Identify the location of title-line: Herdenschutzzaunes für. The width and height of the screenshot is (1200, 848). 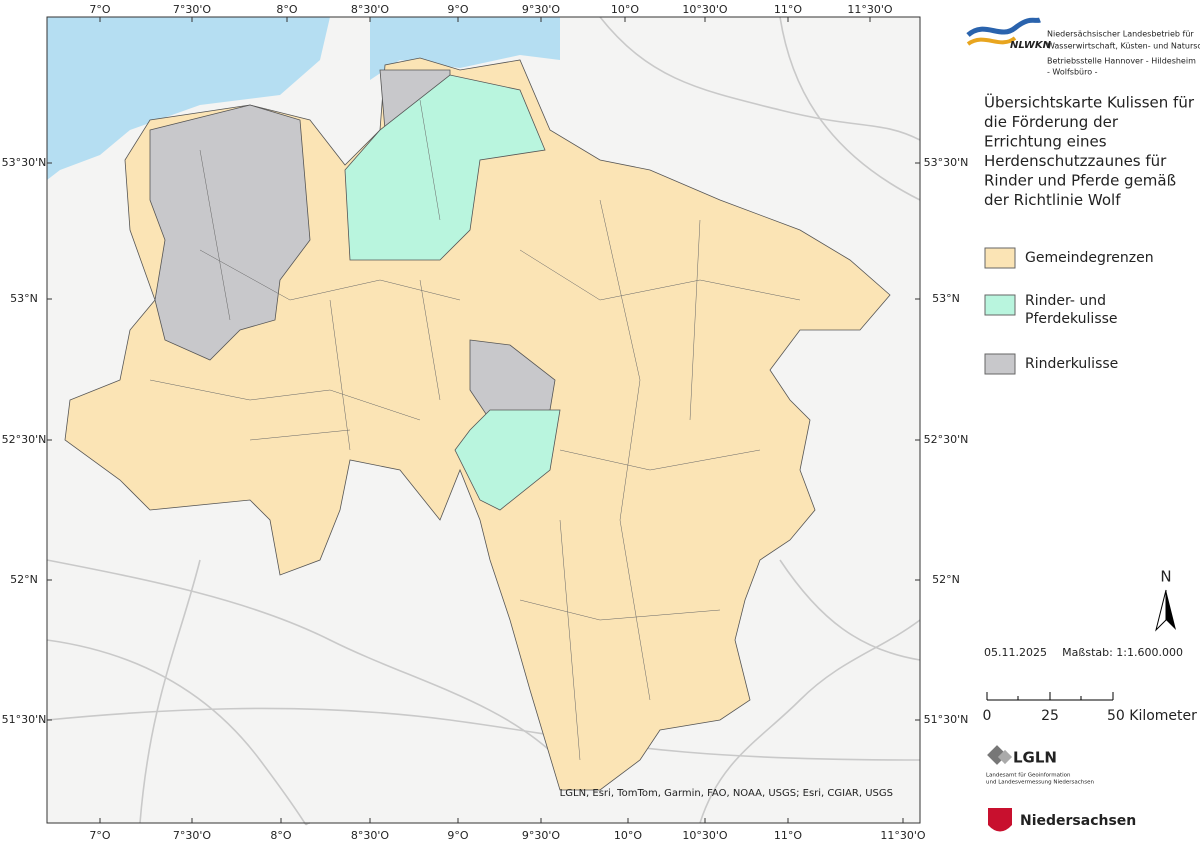
(1075, 161).